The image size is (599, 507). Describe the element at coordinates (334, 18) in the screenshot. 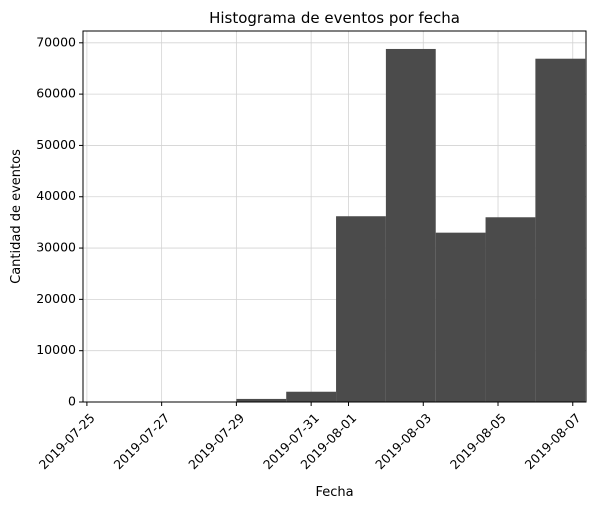

I see `chart-title: Histograma de eventos por fecha` at that location.